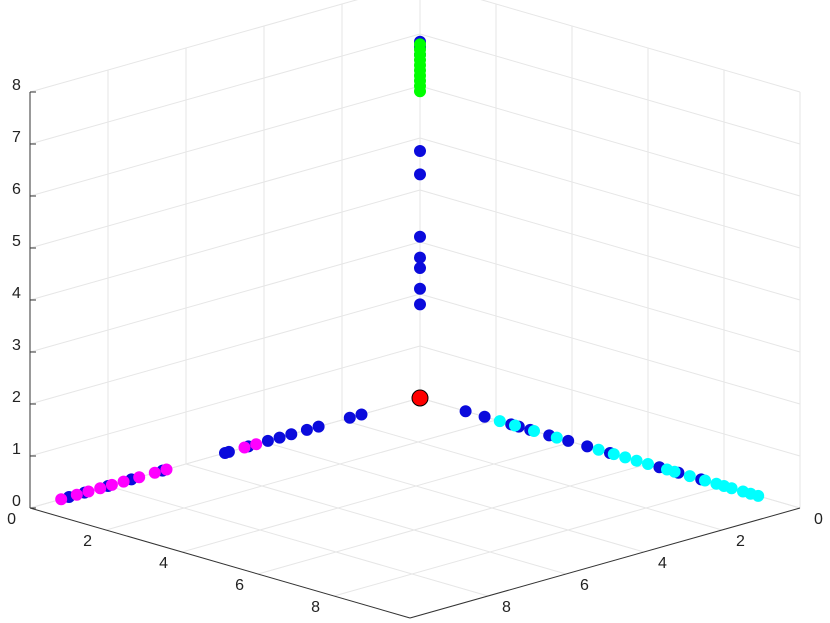 Image resolution: width=830 pixels, height=623 pixels. I want to click on y-tick-label: 8, so click(506, 607).